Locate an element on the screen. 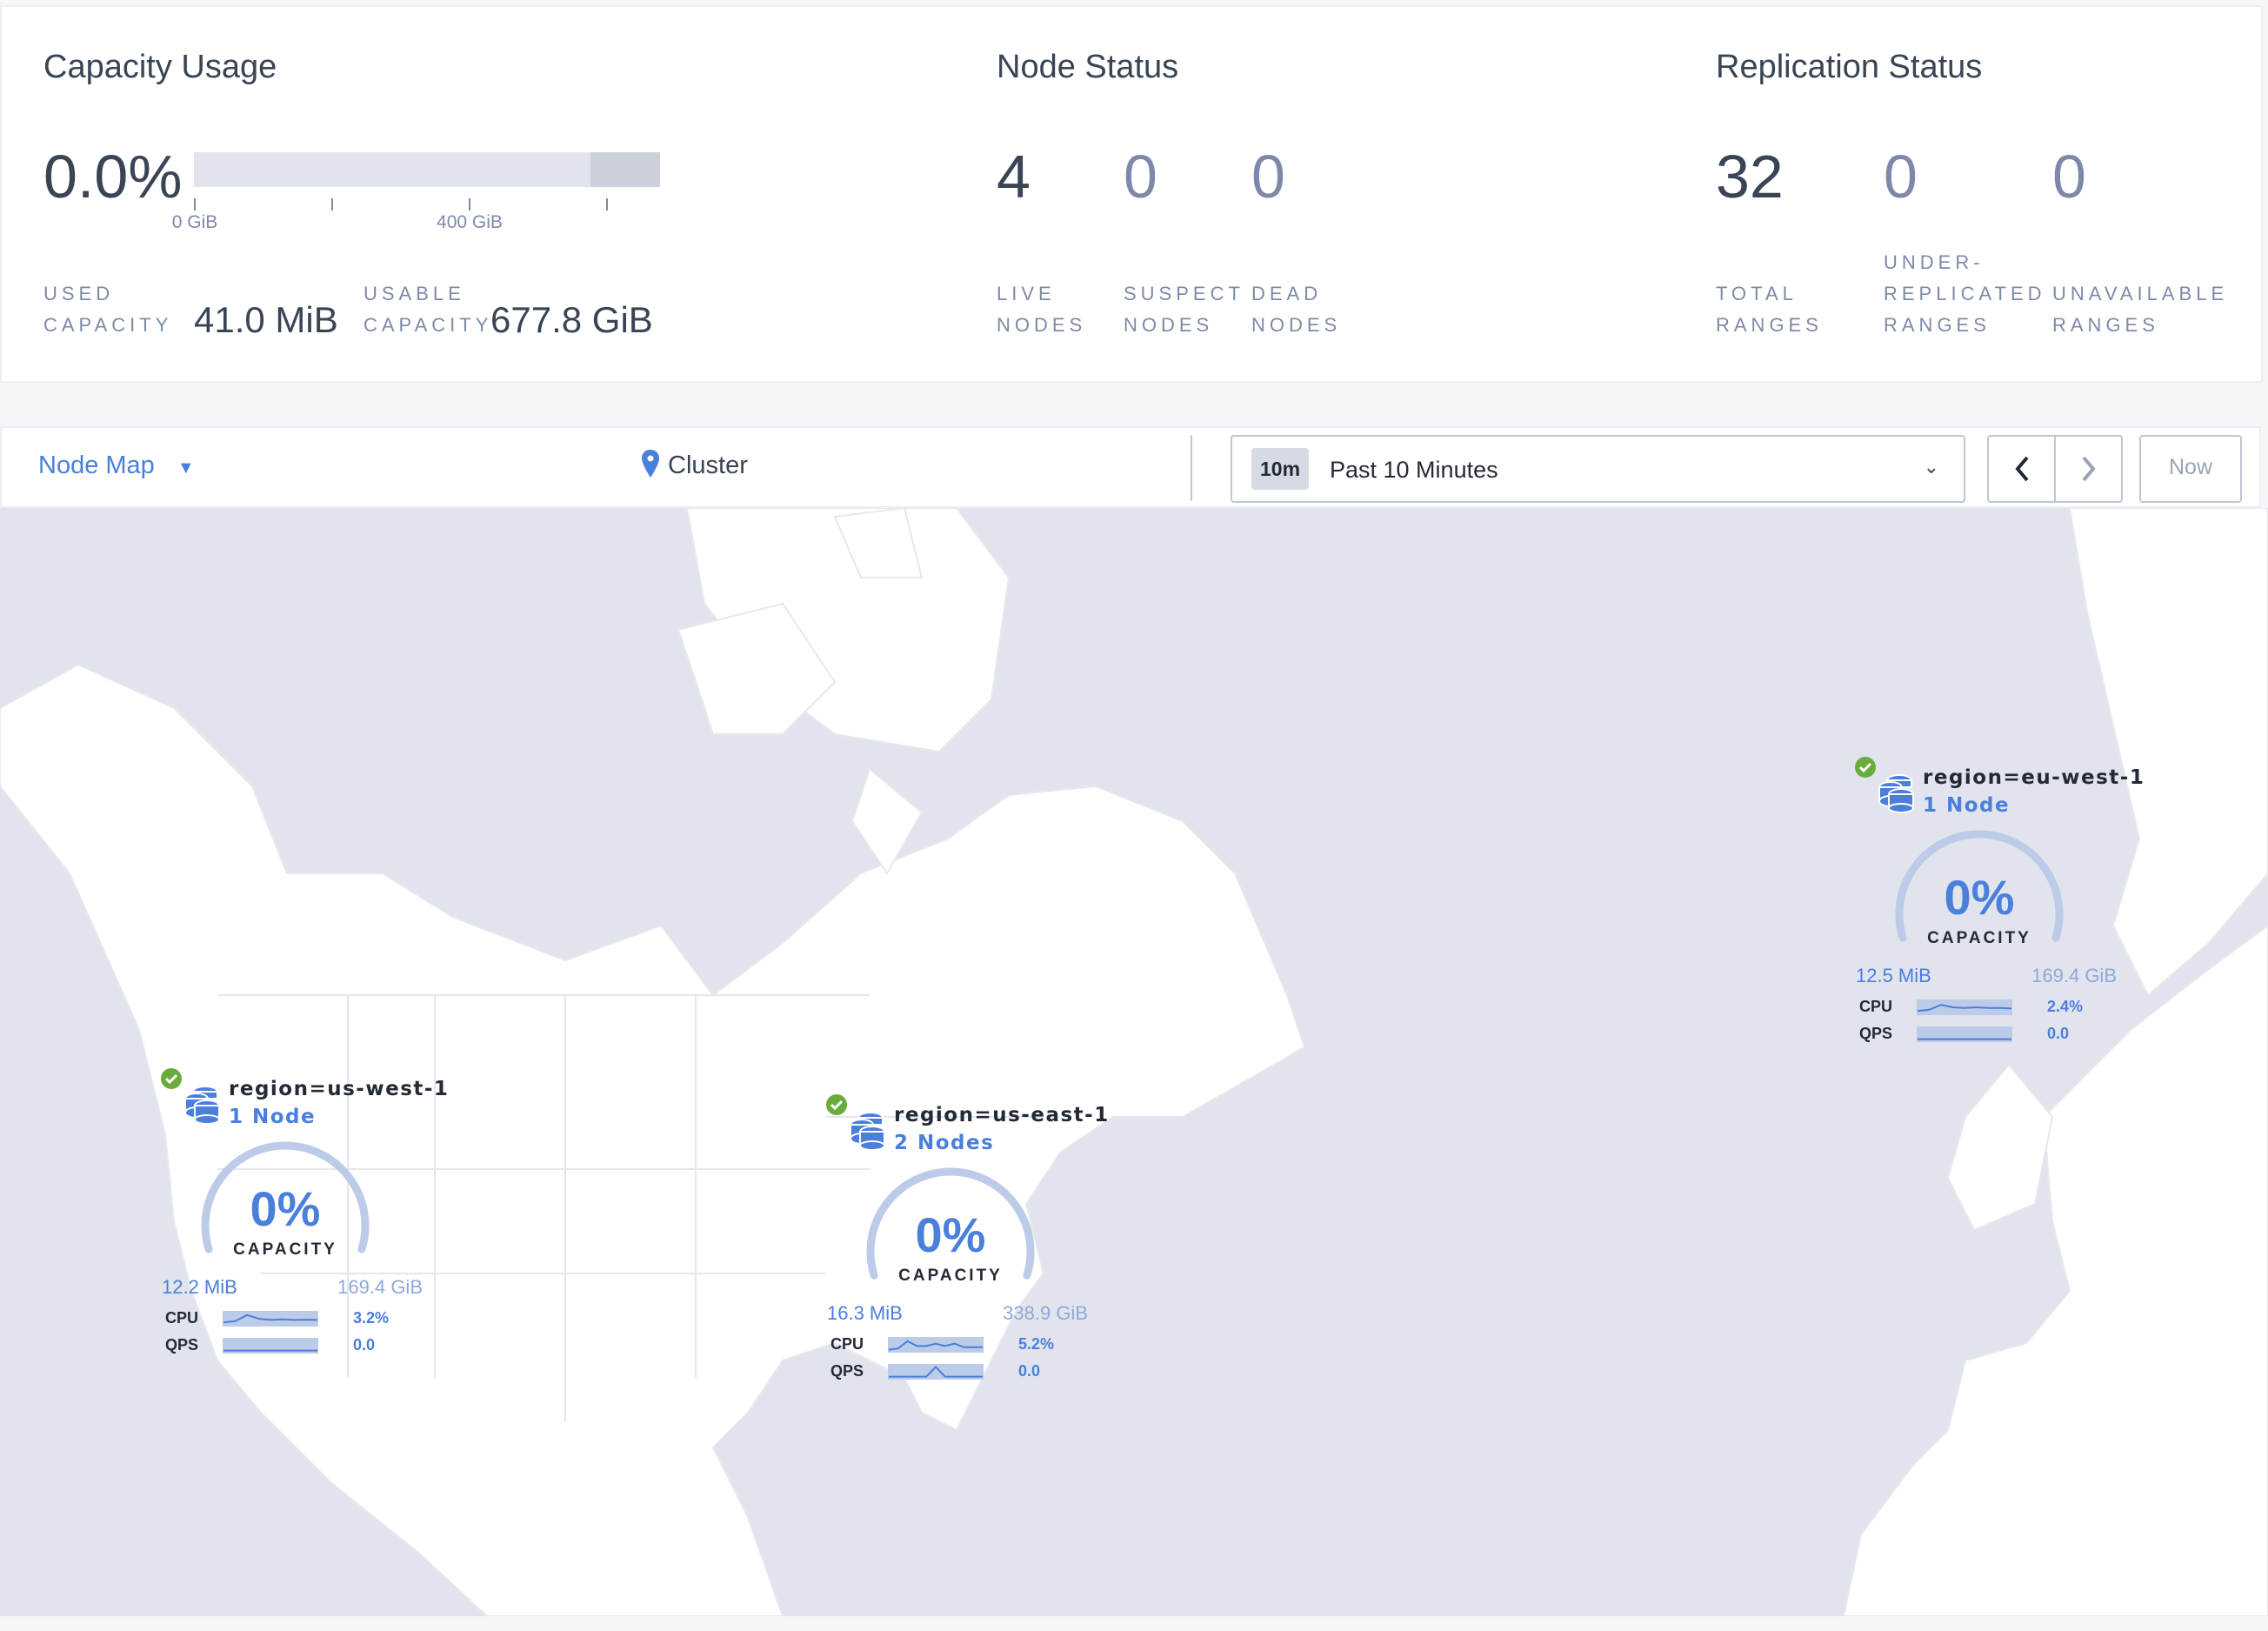  chevron-down-icon: ⌄ is located at coordinates (1931, 467).